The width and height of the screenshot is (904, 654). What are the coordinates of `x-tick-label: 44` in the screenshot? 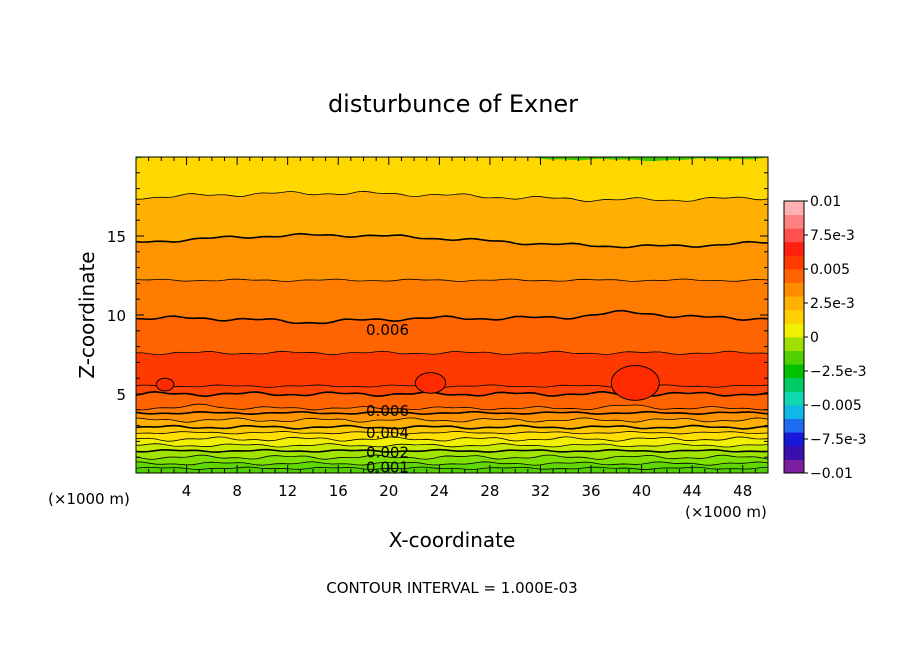 It's located at (692, 491).